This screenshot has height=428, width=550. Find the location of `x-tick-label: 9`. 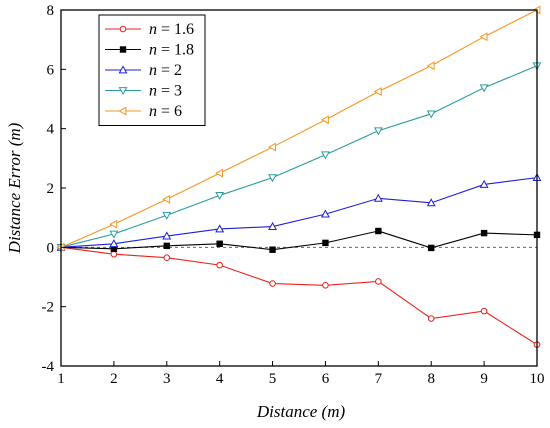

x-tick-label: 9 is located at coordinates (484, 379).